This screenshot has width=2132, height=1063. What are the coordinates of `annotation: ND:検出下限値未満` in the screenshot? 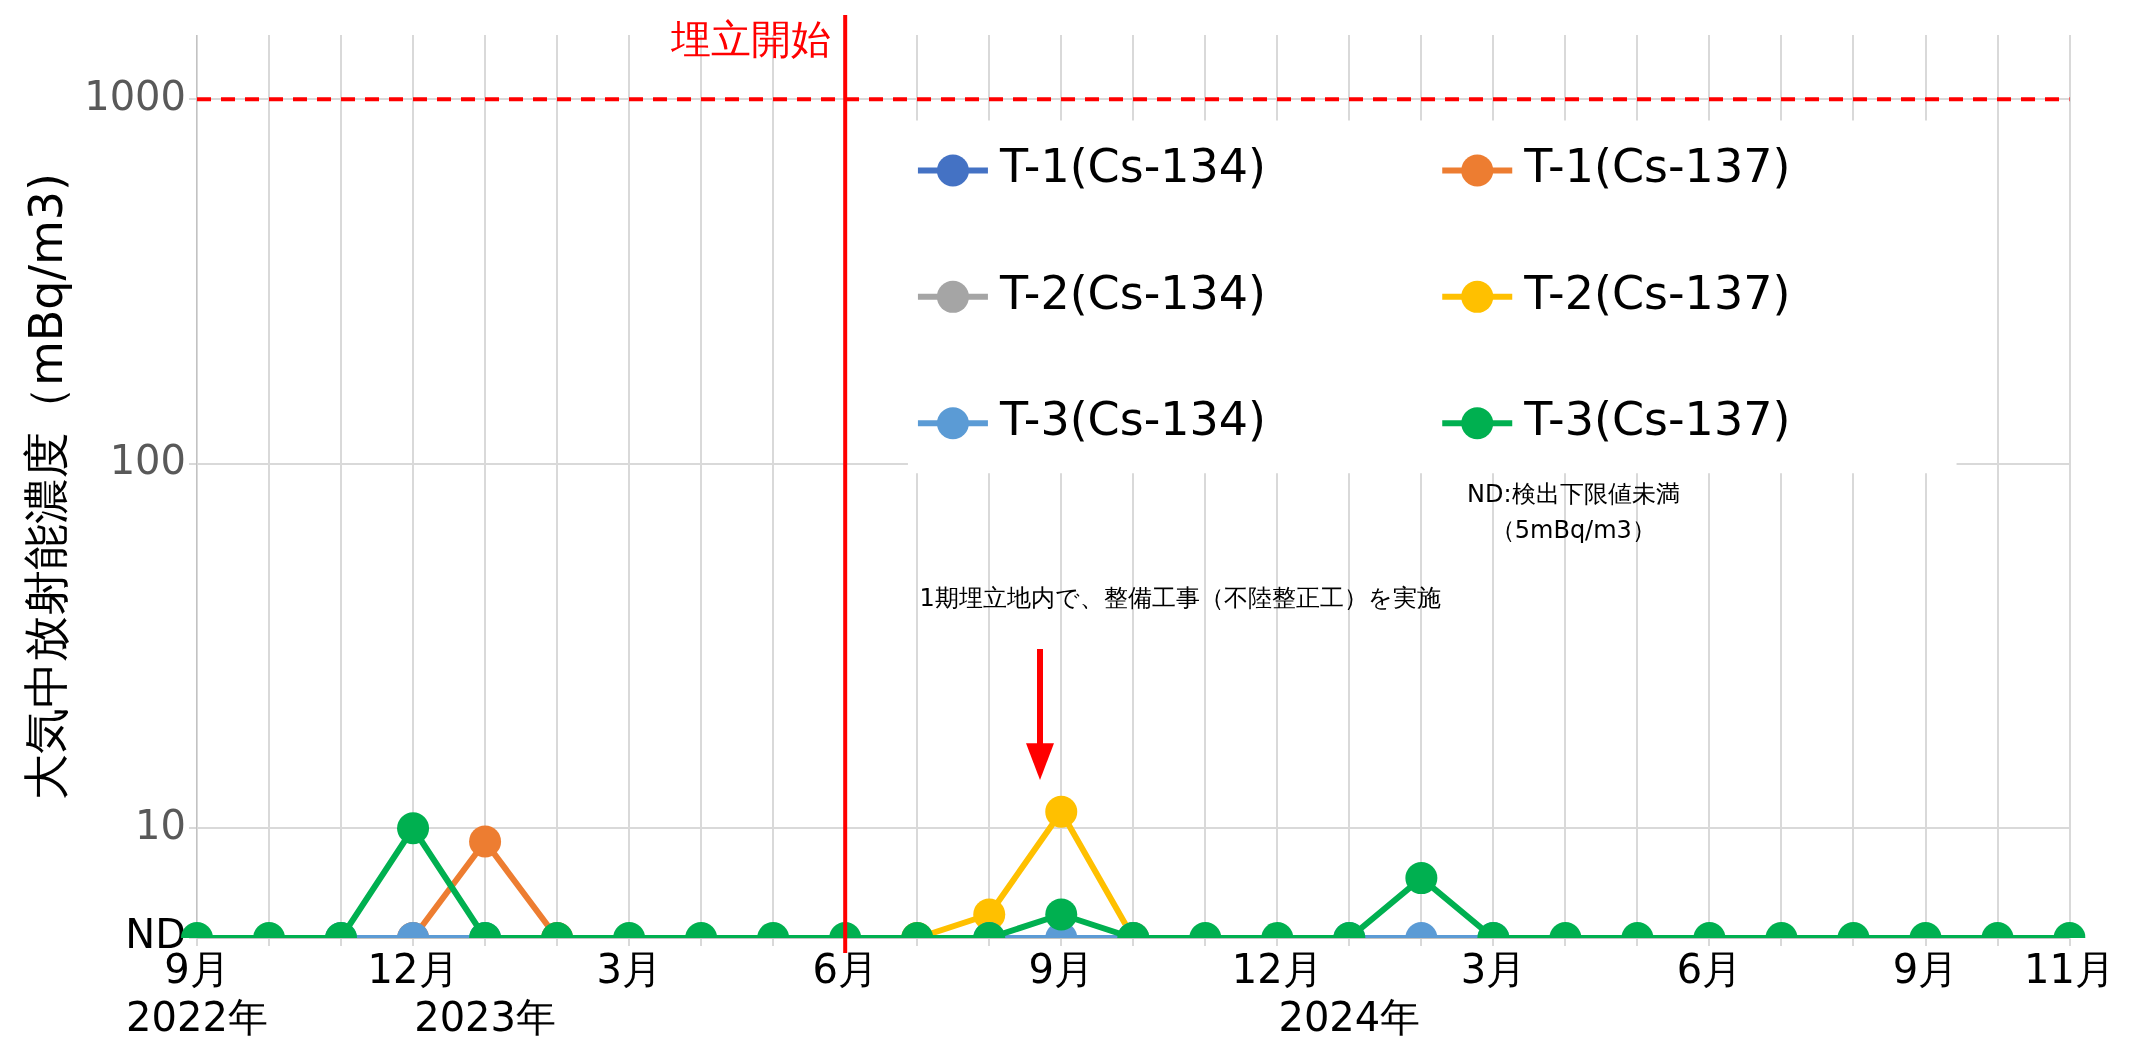 It's located at (1573, 493).